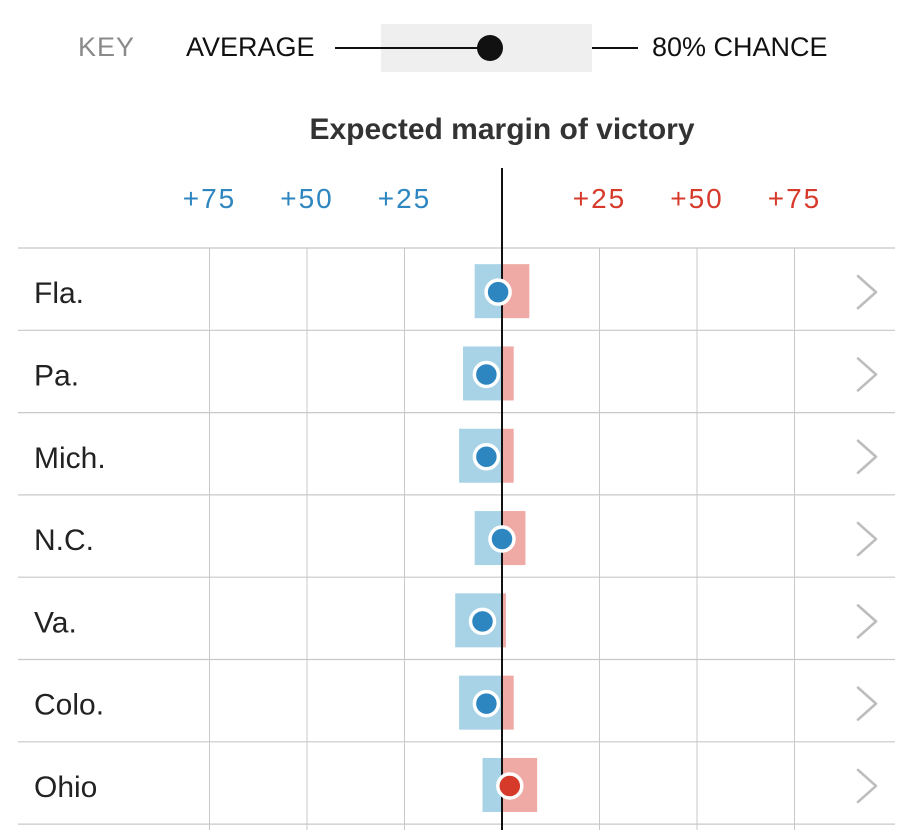  I want to click on state-label: Mich., so click(70, 458).